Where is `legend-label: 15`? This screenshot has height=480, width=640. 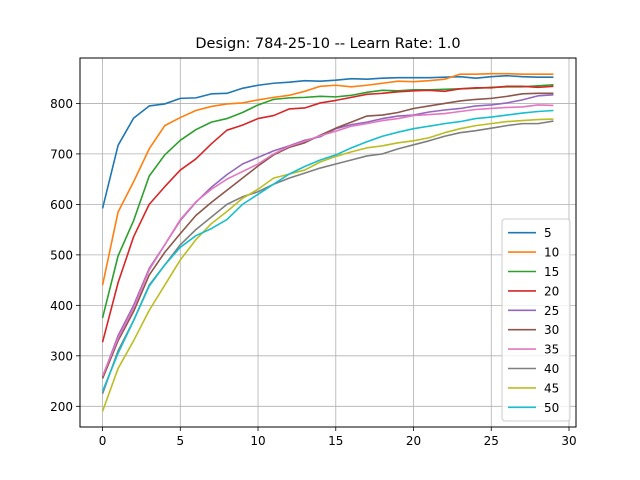
legend-label: 15 is located at coordinates (551, 272).